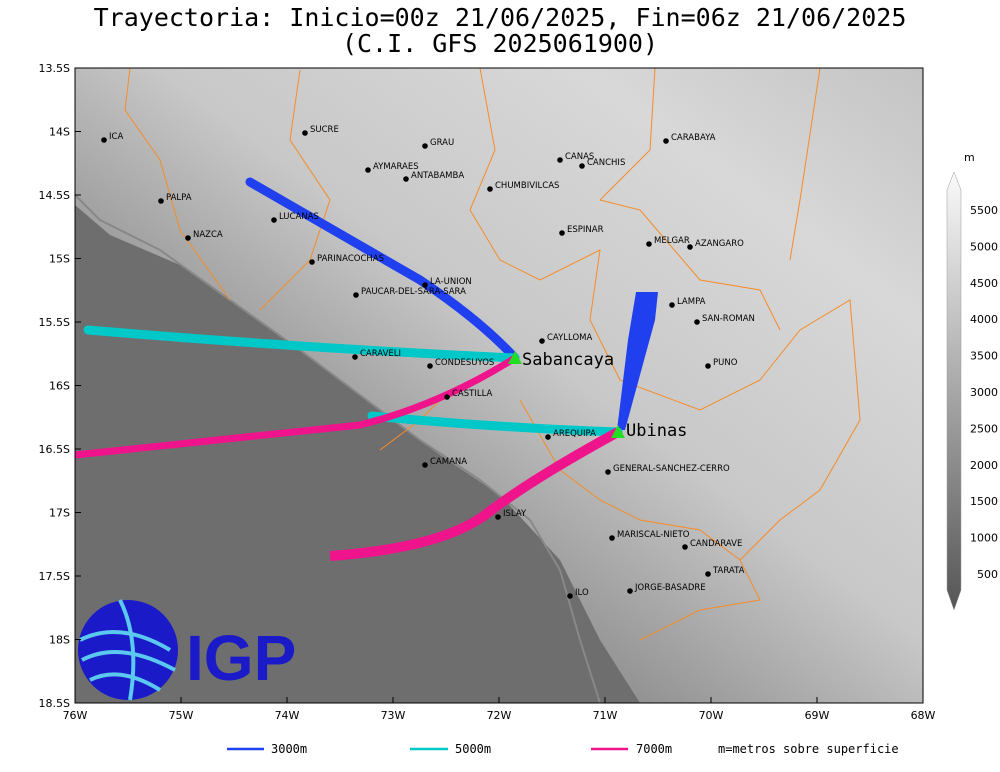 The width and height of the screenshot is (1000, 772). What do you see at coordinates (969, 157) in the screenshot?
I see `colorbar-unit: m` at bounding box center [969, 157].